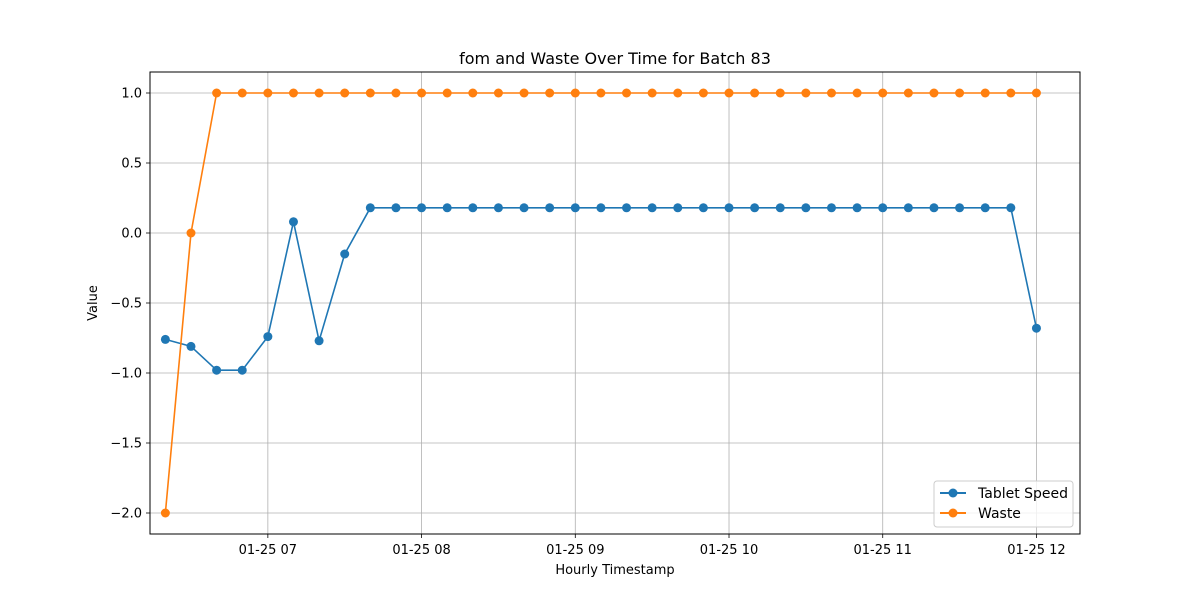 The height and width of the screenshot is (600, 1200). I want to click on y-tick-label: 0.5, so click(131, 164).